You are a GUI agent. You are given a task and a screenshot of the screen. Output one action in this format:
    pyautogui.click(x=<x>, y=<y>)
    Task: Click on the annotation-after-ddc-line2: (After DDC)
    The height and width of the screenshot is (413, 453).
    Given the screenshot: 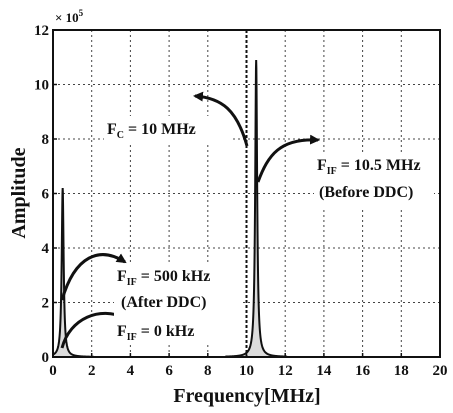 What is the action you would take?
    pyautogui.click(x=163, y=302)
    